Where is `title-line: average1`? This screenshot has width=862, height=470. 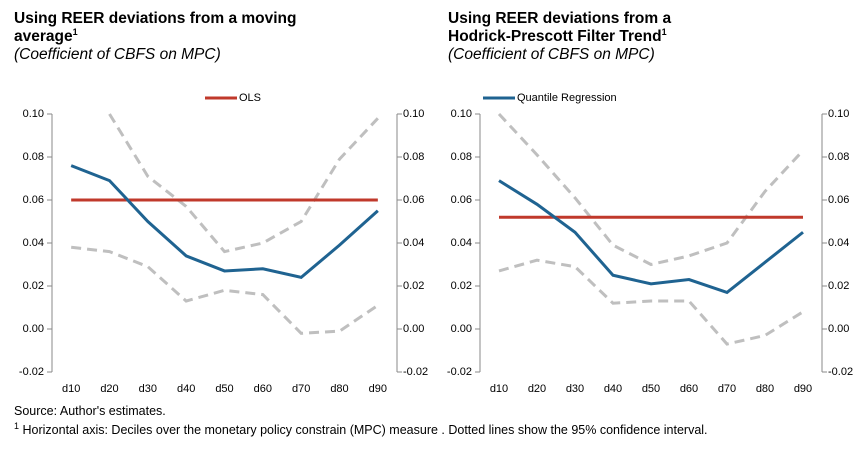 title-line: average1 is located at coordinates (155, 36).